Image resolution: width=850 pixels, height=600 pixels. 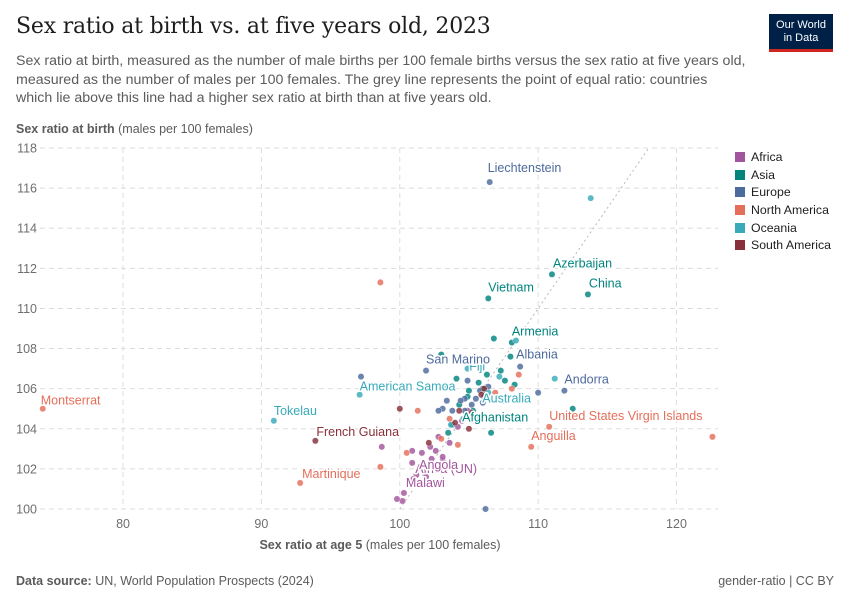 I want to click on point-label: Liechtenstein, so click(x=525, y=168).